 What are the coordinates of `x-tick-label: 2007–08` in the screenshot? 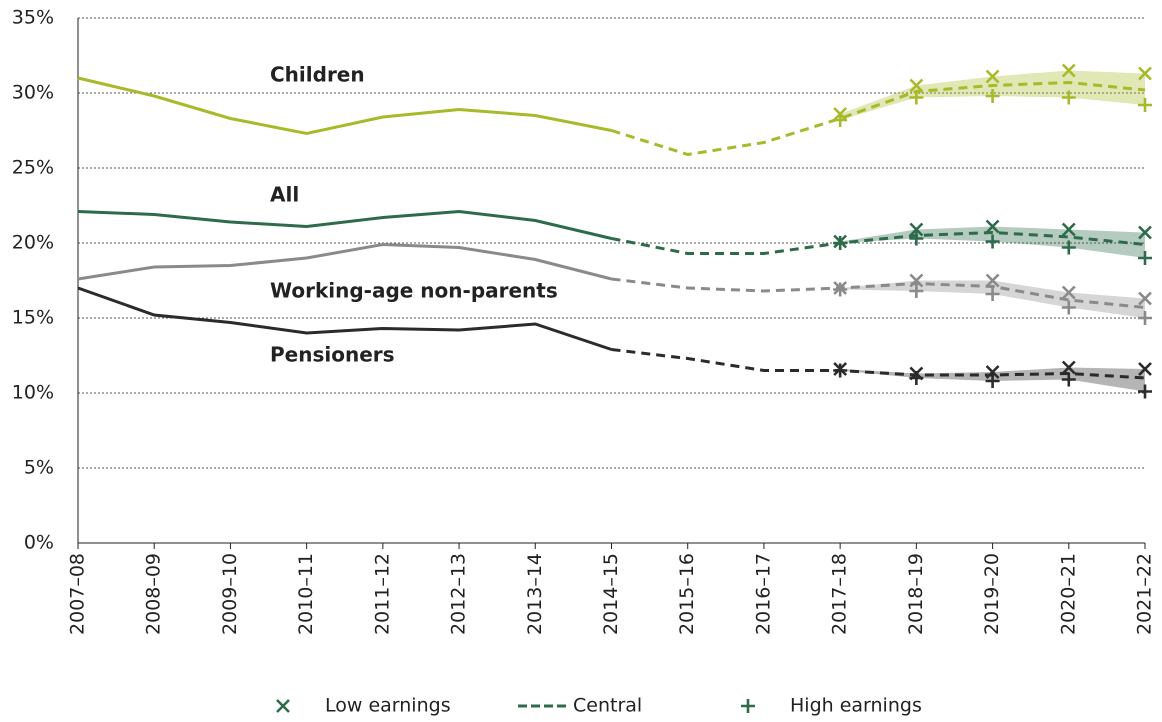 It's located at (78, 594).